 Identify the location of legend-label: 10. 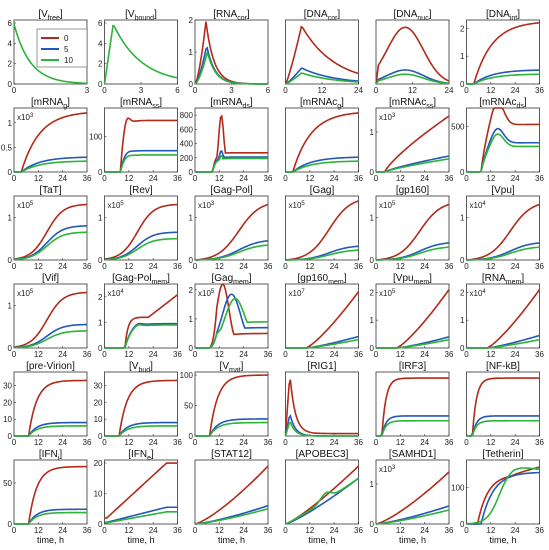
(68, 60).